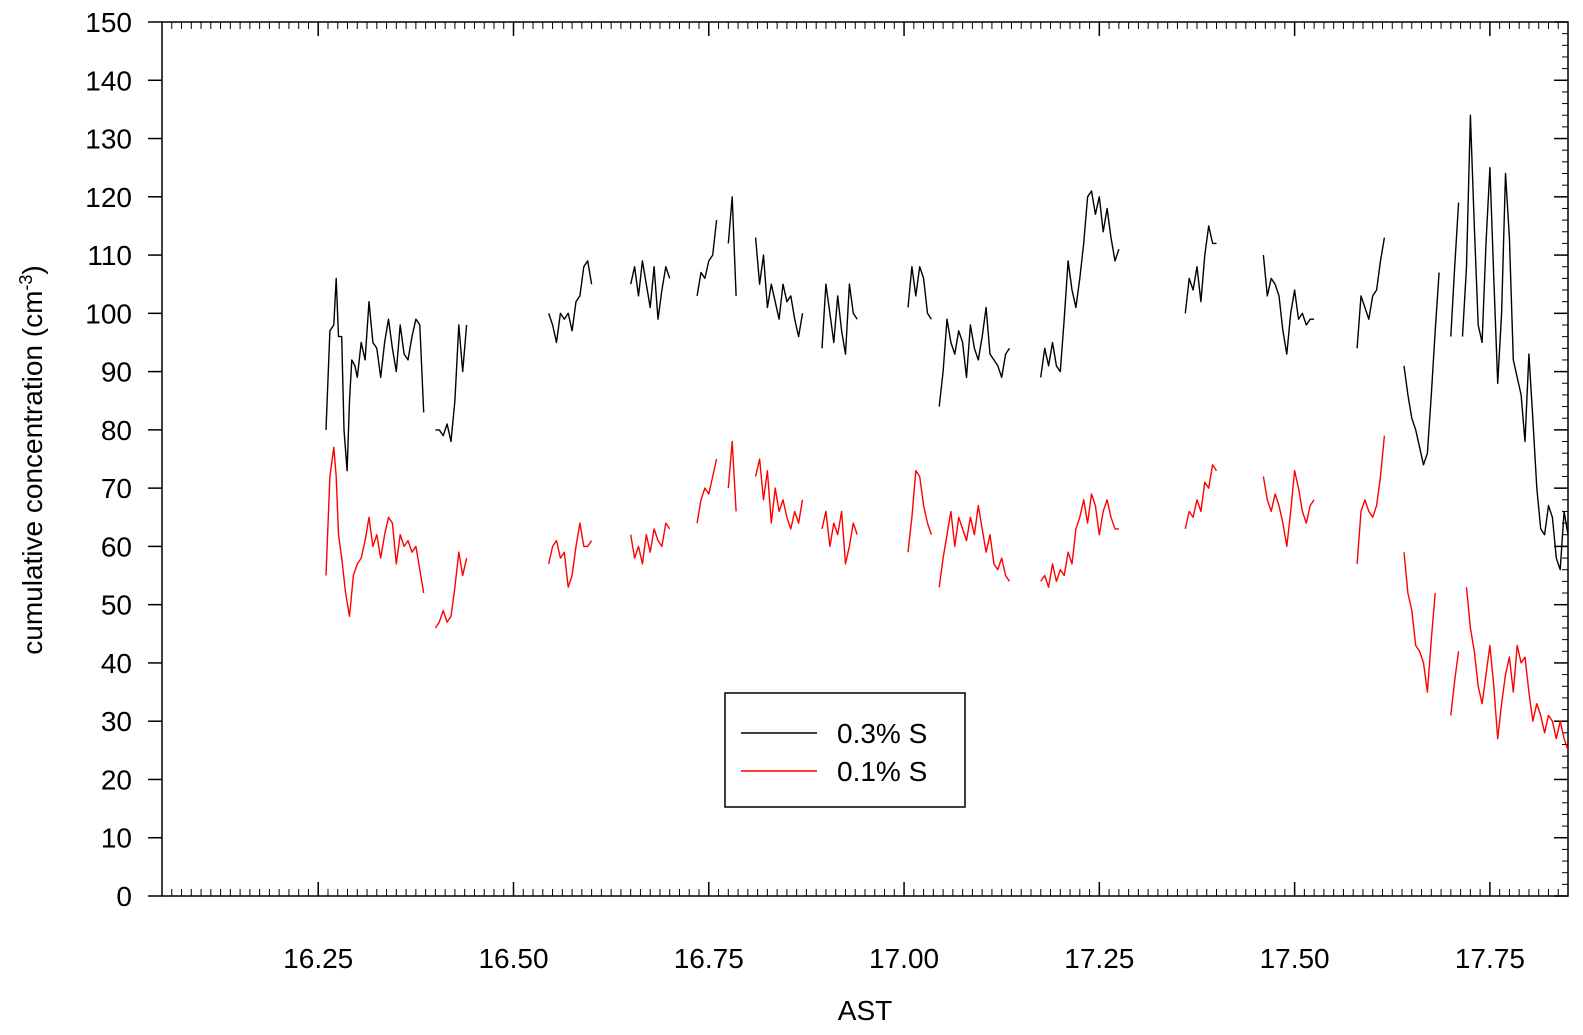 Image resolution: width=1583 pixels, height=1035 pixels. What do you see at coordinates (116, 721) in the screenshot?
I see `y-tick-label: 30` at bounding box center [116, 721].